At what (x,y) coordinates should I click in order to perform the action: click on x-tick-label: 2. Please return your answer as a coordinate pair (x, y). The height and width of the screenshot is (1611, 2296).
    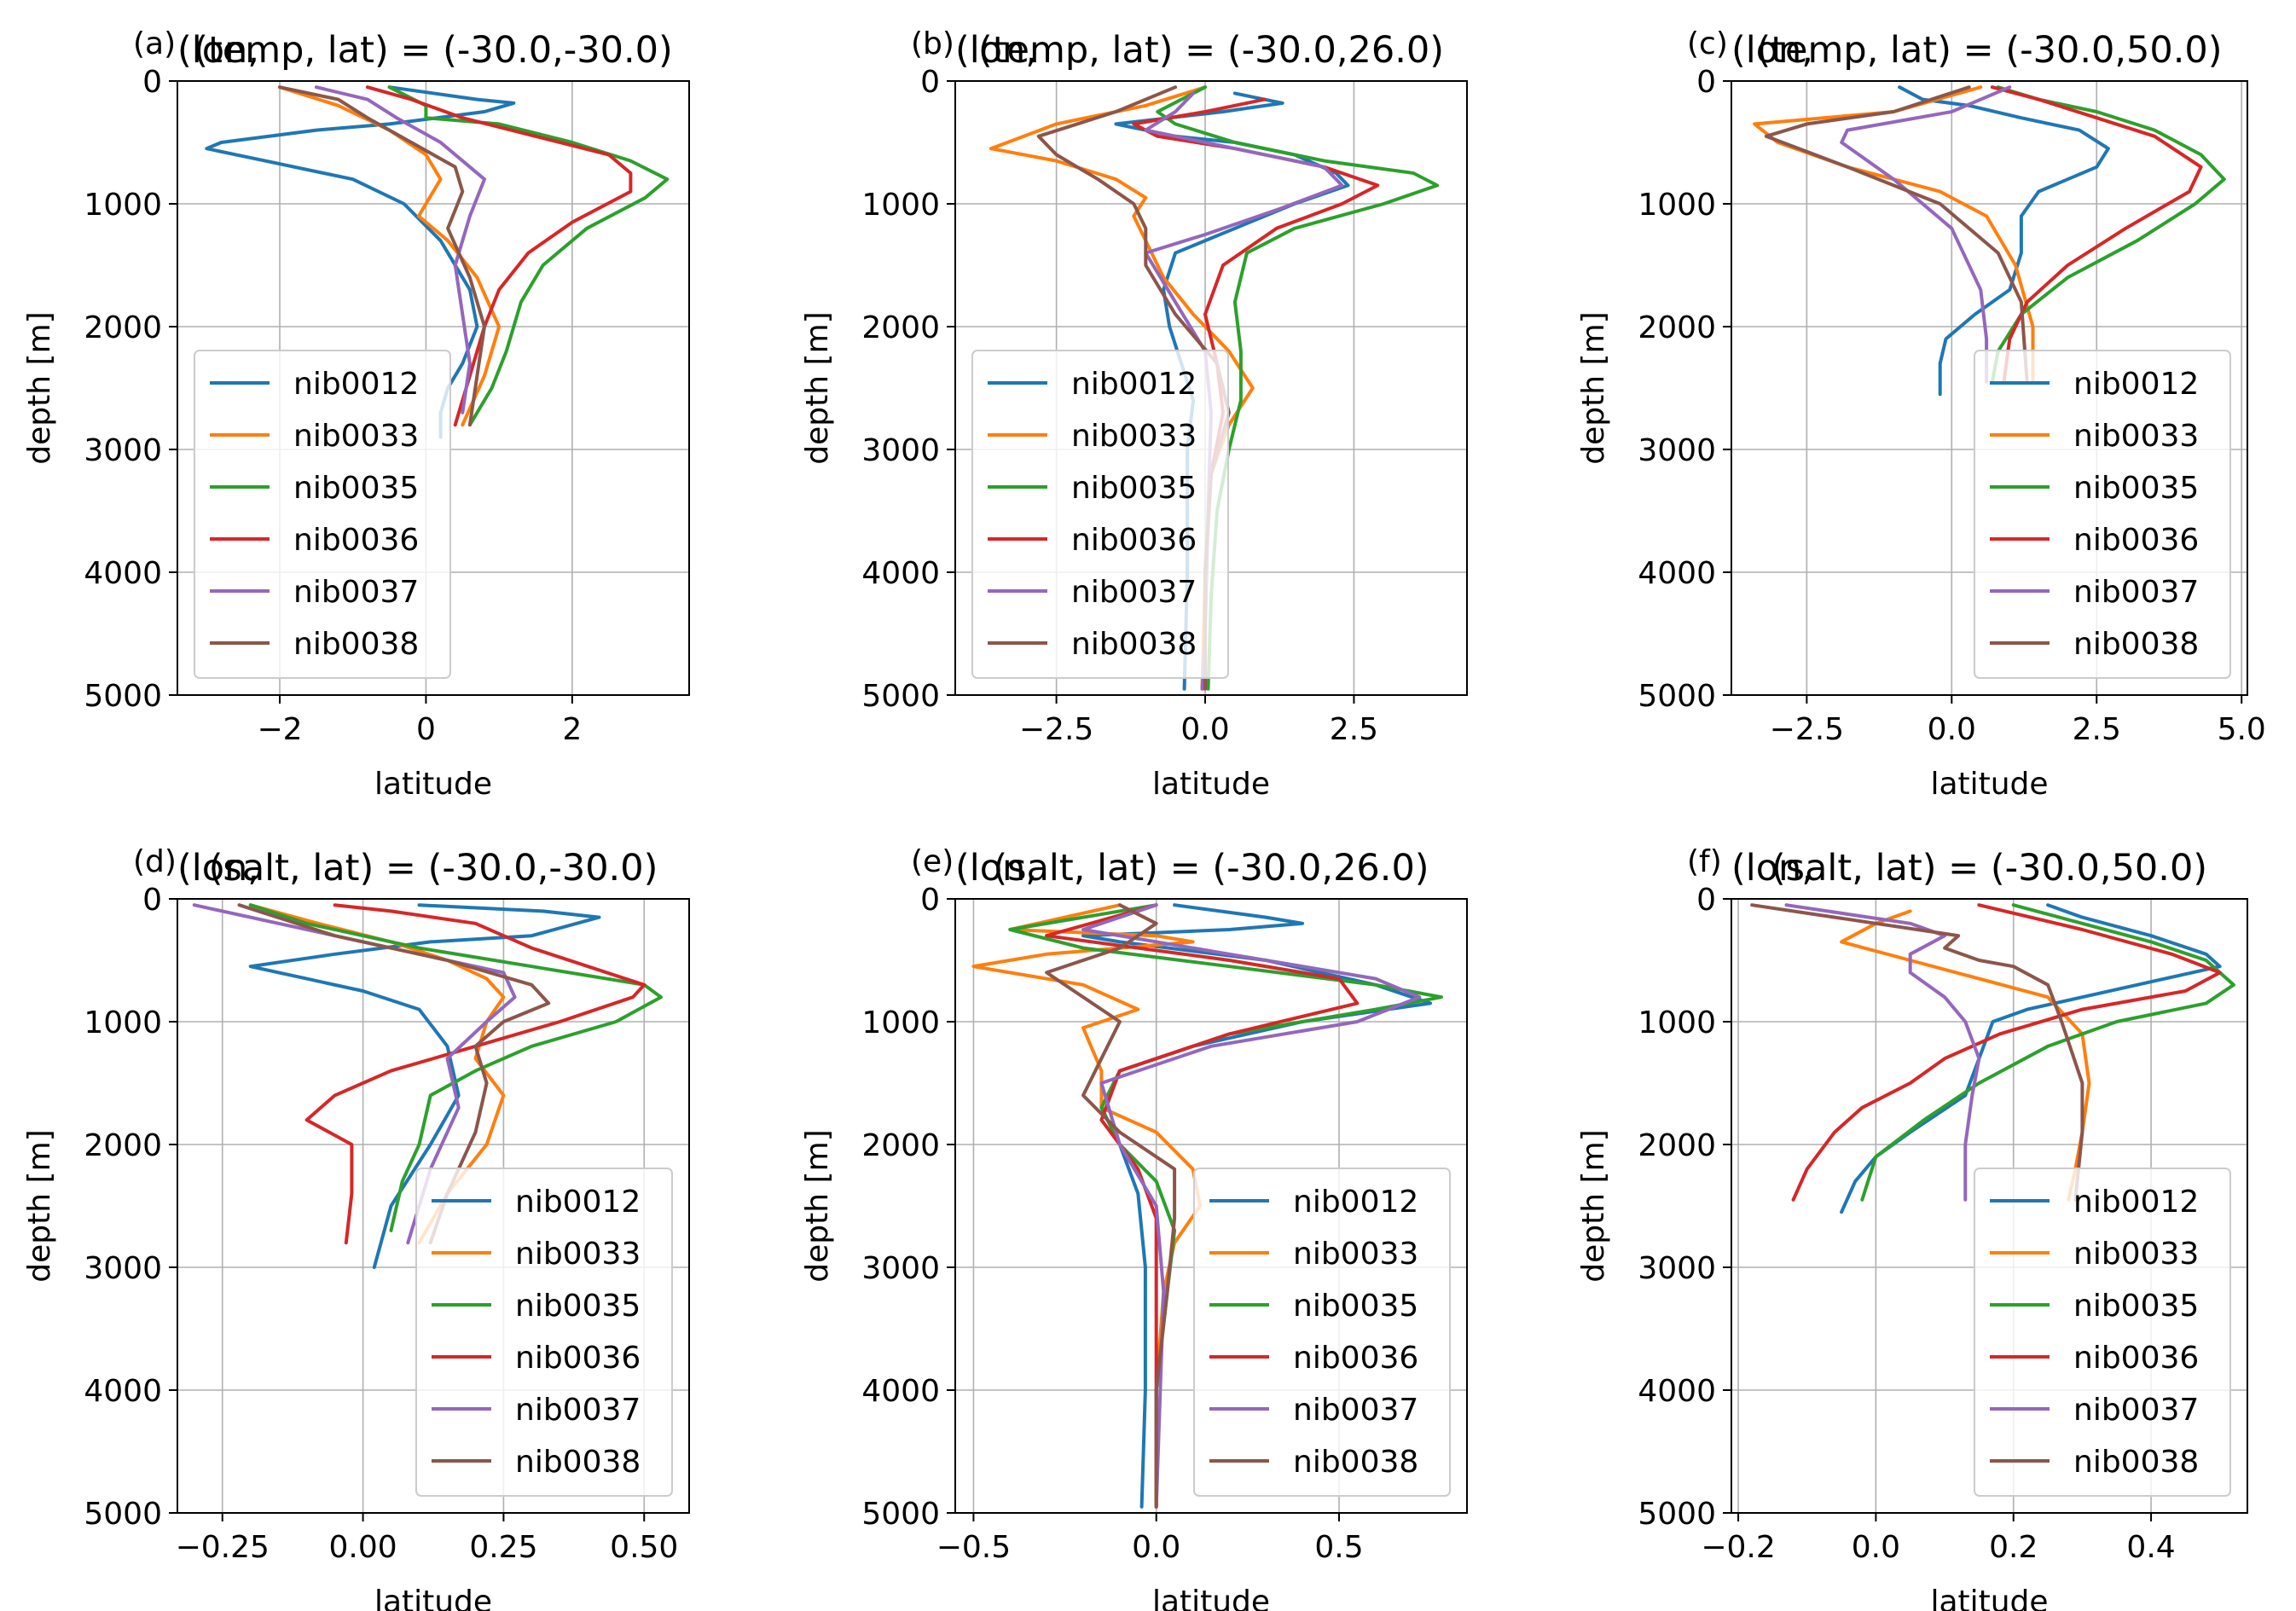
    Looking at the image, I should click on (572, 729).